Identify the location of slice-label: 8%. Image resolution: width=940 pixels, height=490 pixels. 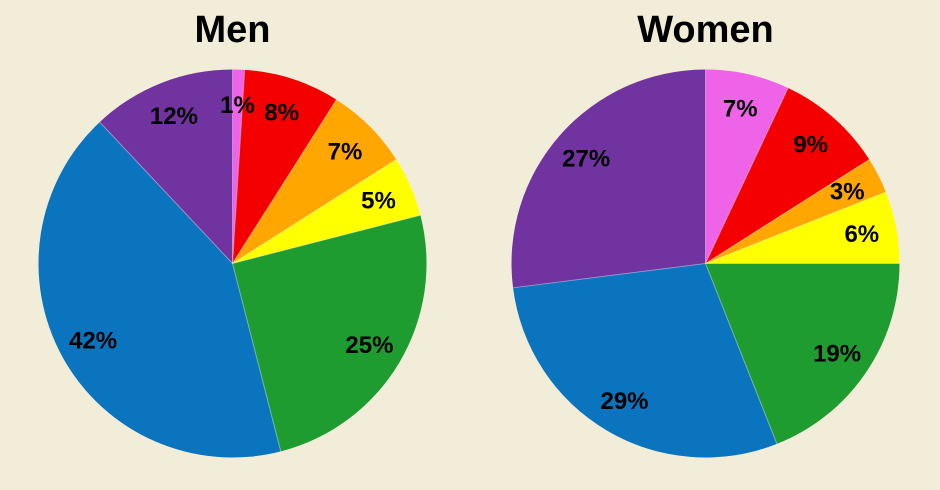
(281, 113).